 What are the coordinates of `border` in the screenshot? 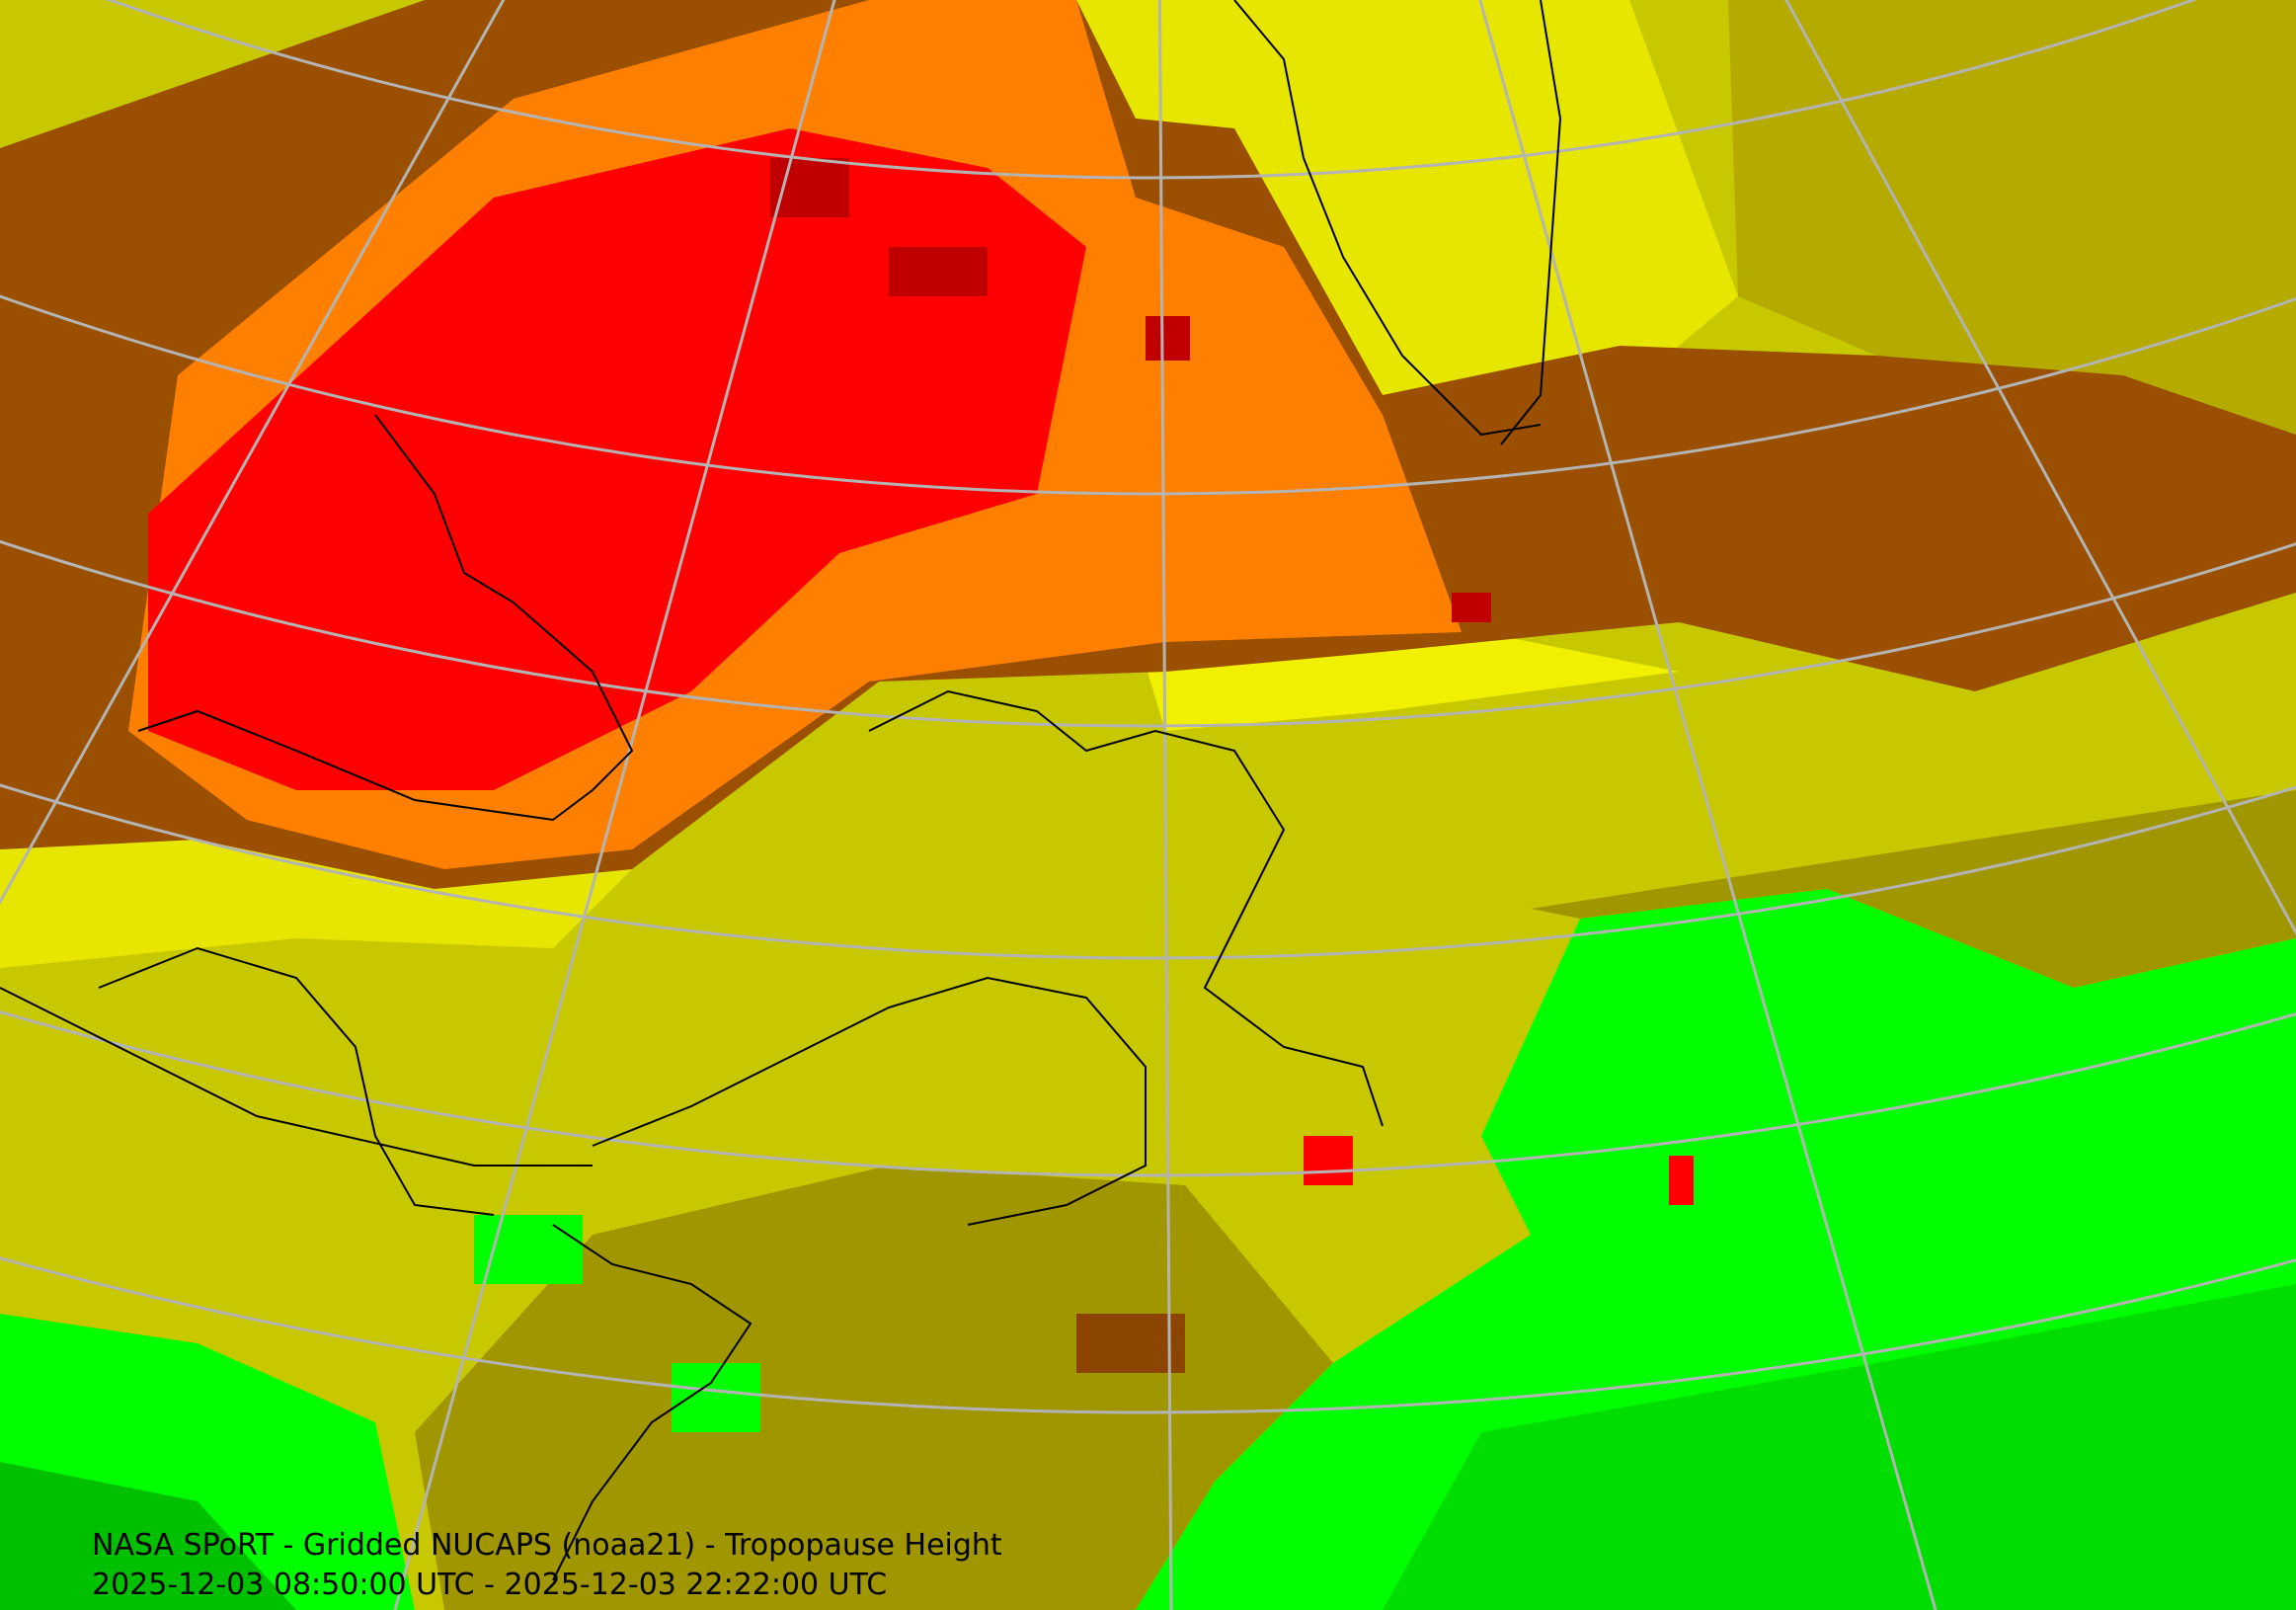 It's located at (297, 1077).